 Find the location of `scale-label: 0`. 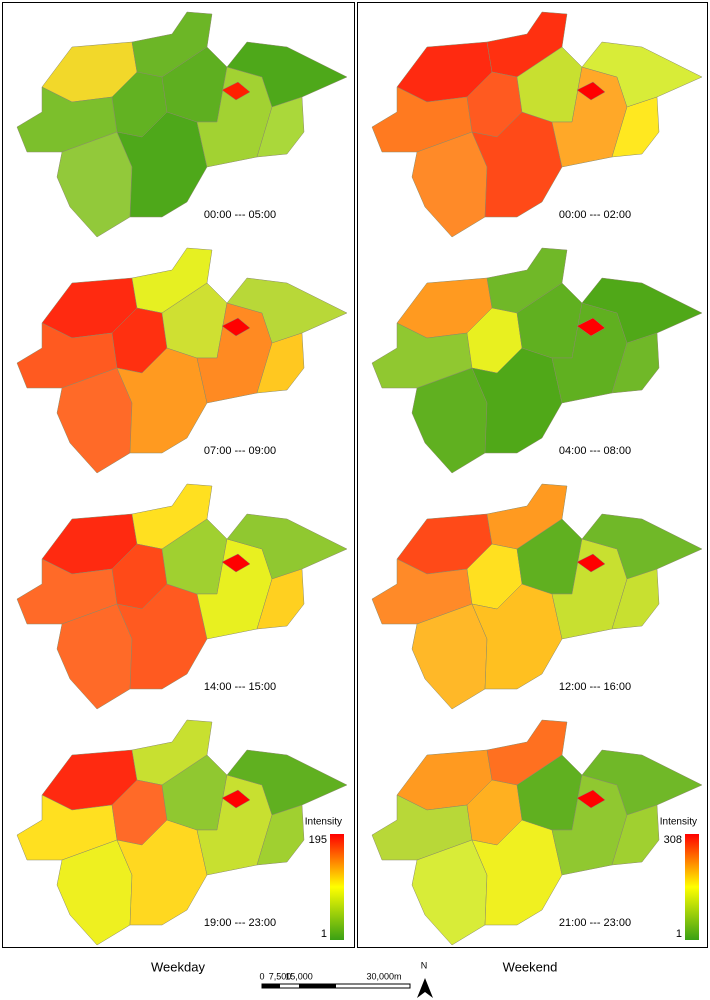

scale-label: 0 is located at coordinates (261, 976).